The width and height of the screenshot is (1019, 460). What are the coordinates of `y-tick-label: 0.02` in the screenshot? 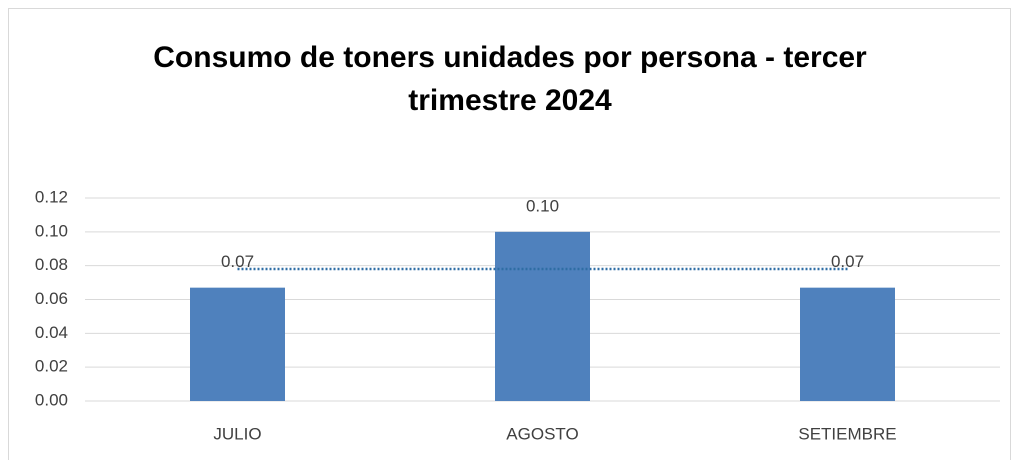 It's located at (51, 366).